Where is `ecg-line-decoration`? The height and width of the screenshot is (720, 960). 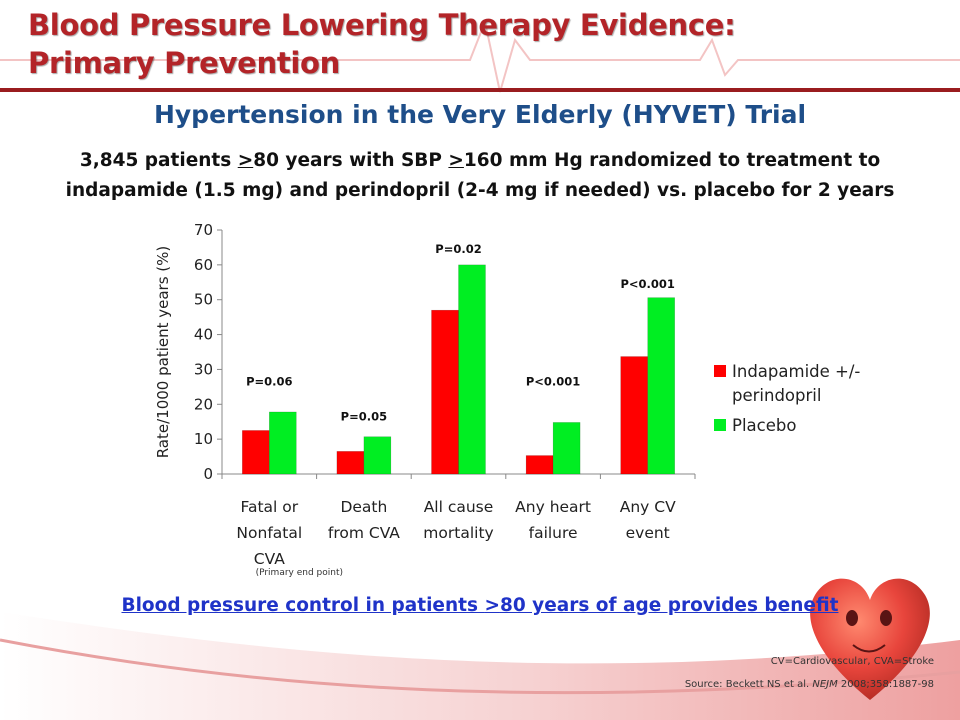
ecg-line-decoration is located at coordinates (480, 55).